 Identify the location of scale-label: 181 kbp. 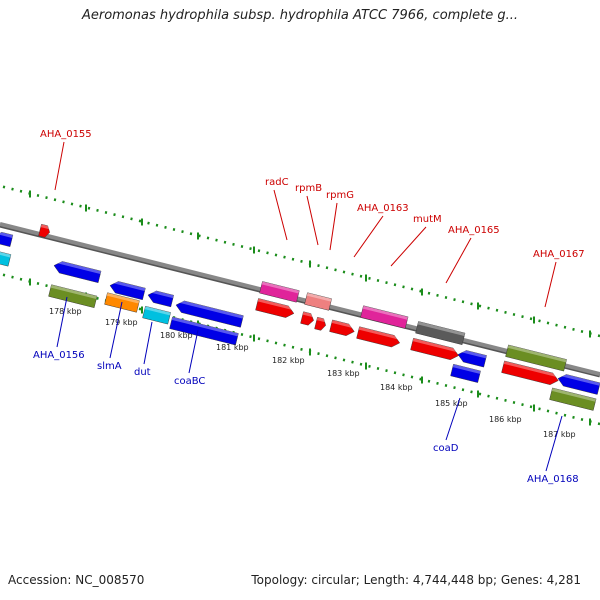
(232, 347).